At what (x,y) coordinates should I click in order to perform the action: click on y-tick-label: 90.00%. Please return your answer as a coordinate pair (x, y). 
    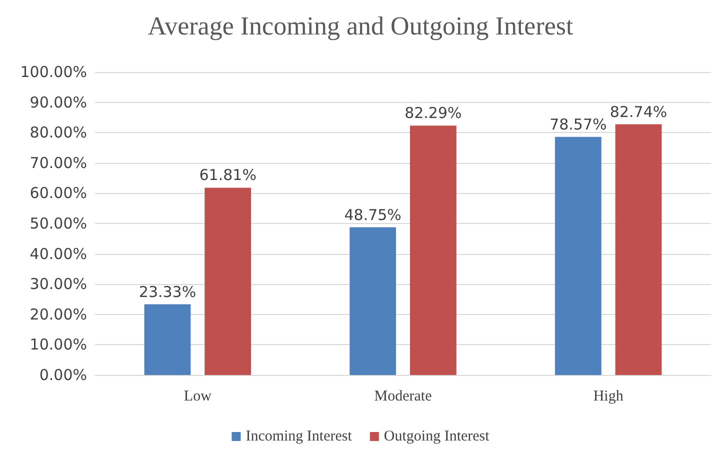
    Looking at the image, I should click on (58, 102).